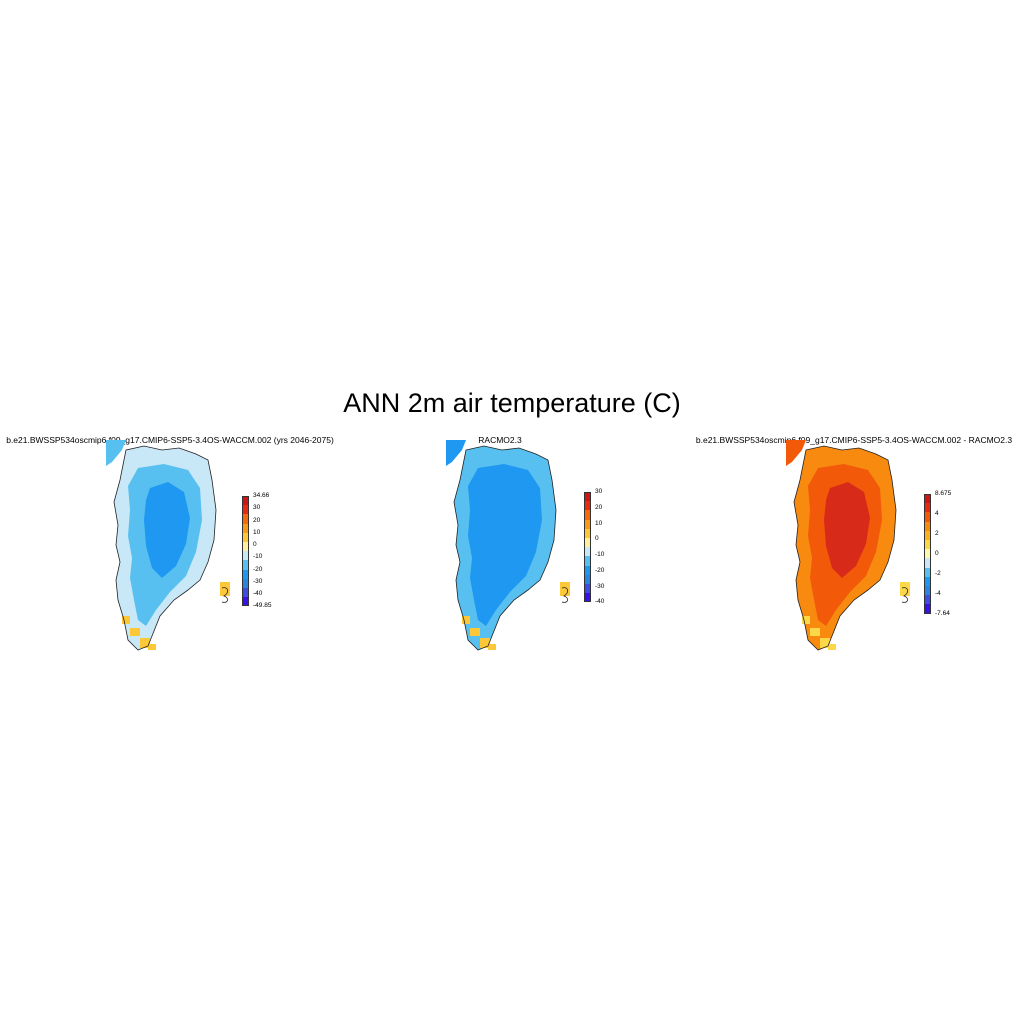 The image size is (1024, 1024). What do you see at coordinates (938, 593) in the screenshot?
I see `colorbar-label: -4` at bounding box center [938, 593].